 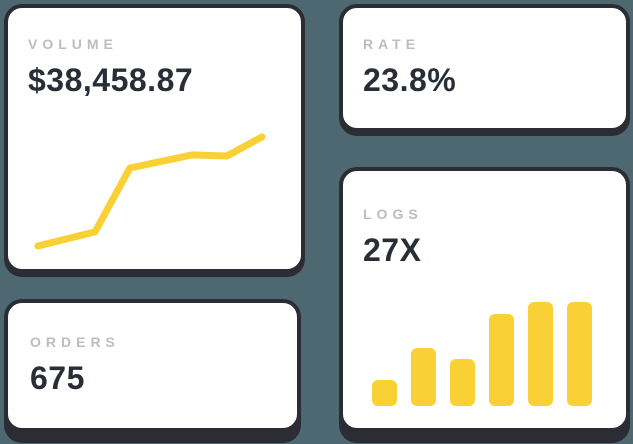 I want to click on orders-value: 675, so click(x=57, y=378).